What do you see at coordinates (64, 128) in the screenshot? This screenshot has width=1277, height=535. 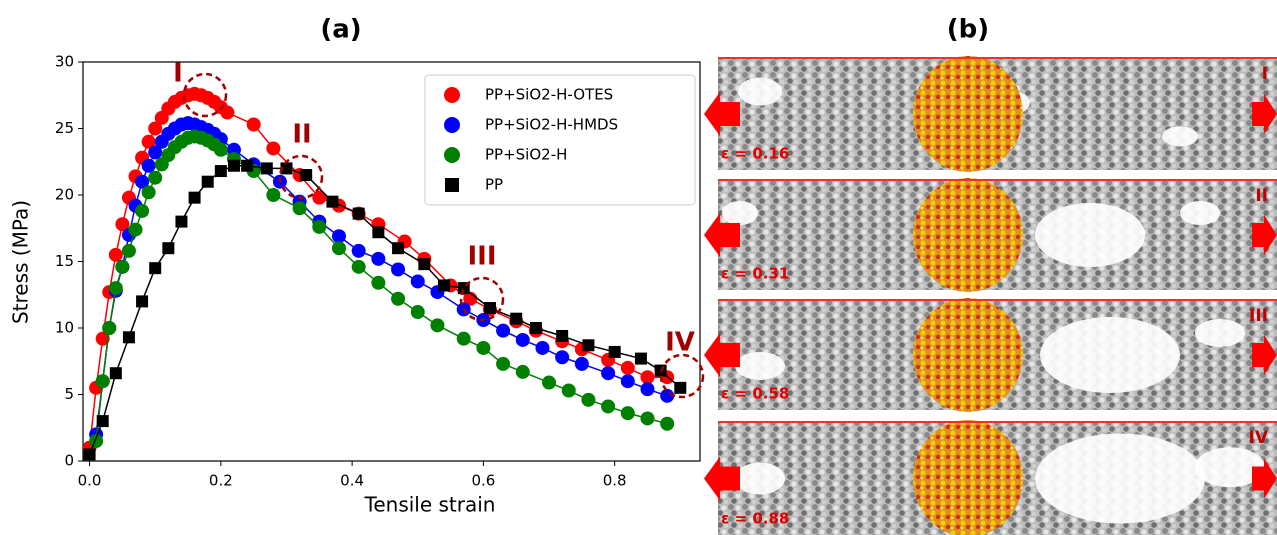 I see `y-tick-label: 25` at bounding box center [64, 128].